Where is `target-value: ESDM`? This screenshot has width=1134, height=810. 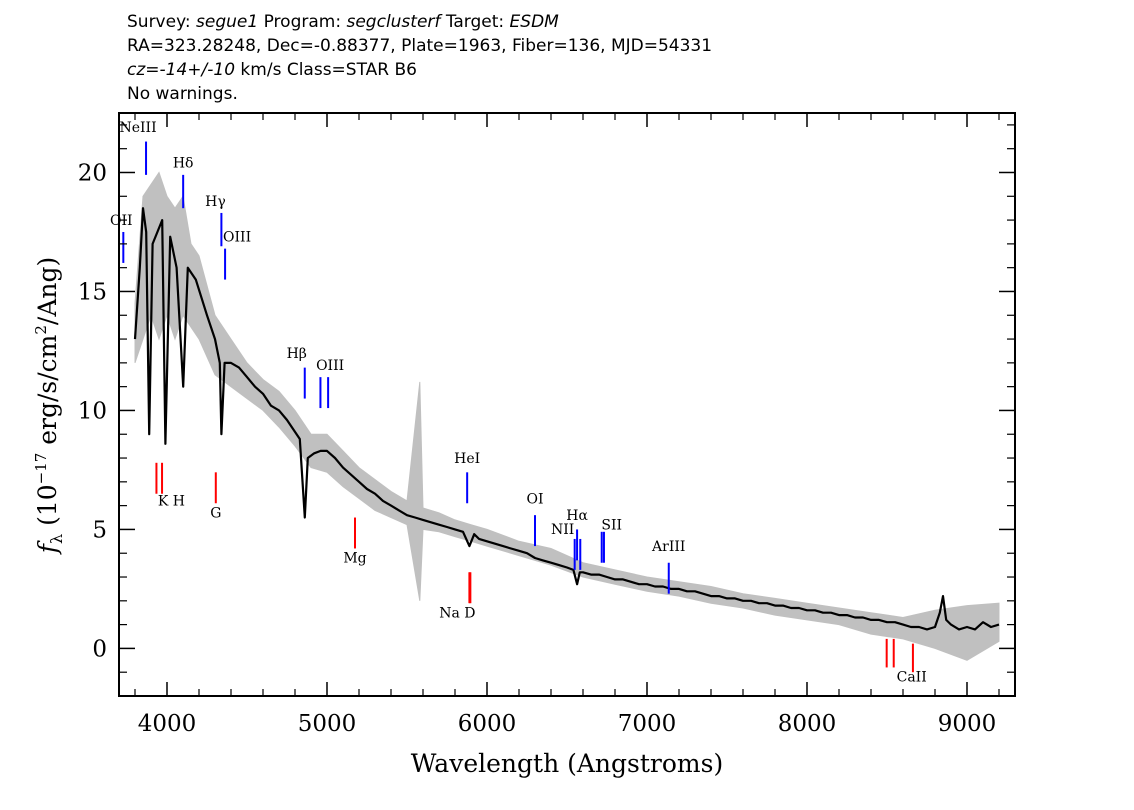 target-value: ESDM is located at coordinates (534, 22).